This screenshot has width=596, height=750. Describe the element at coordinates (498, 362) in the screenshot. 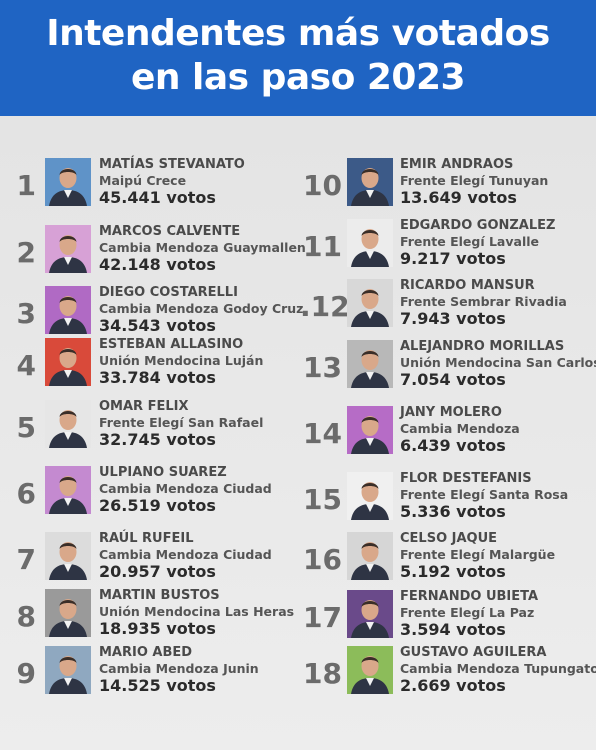

I see `candidate-party: Unión Mendocina San Carlos` at that location.